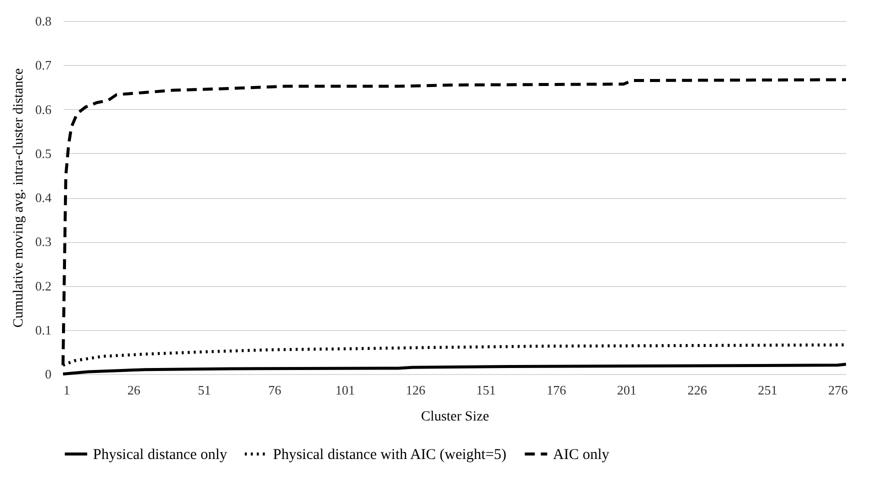 This screenshot has height=482, width=878. I want to click on legend-label: AIC only, so click(581, 455).